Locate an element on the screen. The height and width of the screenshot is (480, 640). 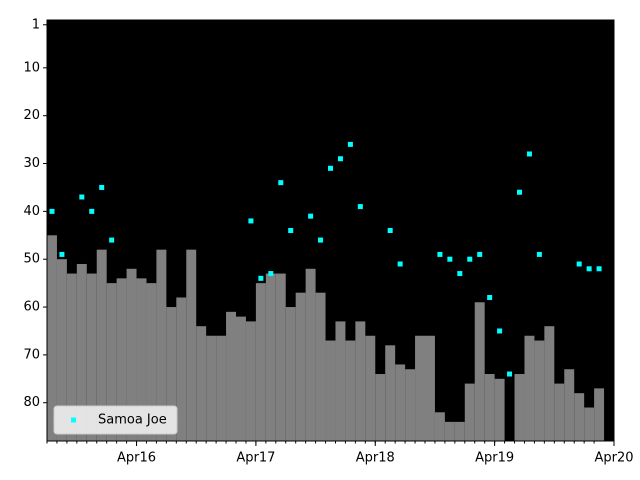
y-tick-label: 20 is located at coordinates (31, 115).